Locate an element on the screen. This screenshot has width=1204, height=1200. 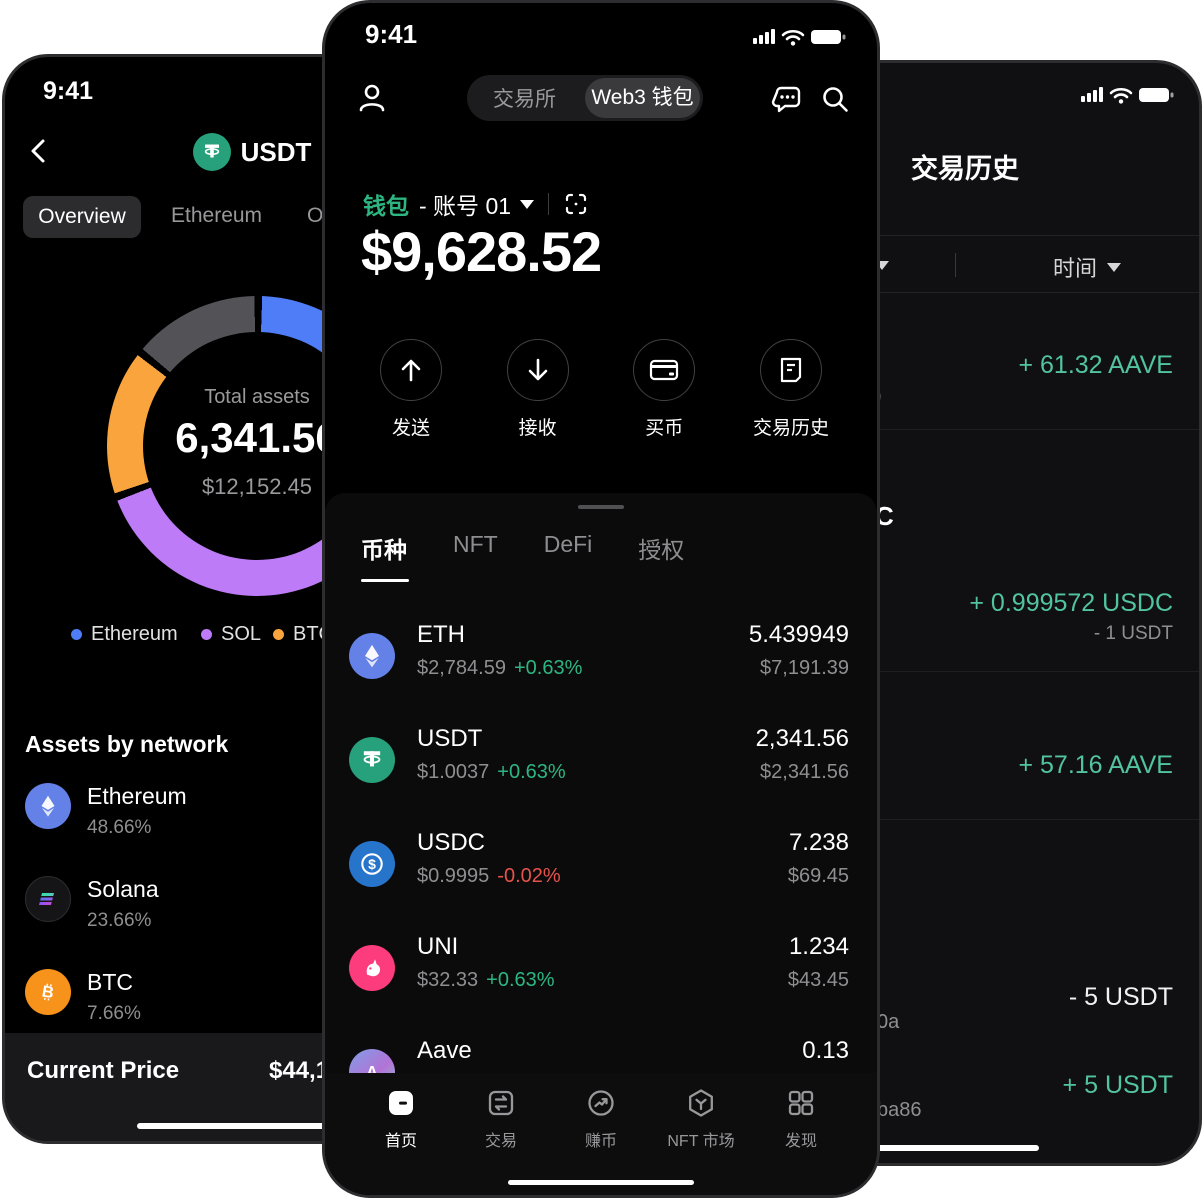
token-row-eth: ETH $2,784.59 +0.63% 5.439949 $7,191.39 is located at coordinates (601, 657).